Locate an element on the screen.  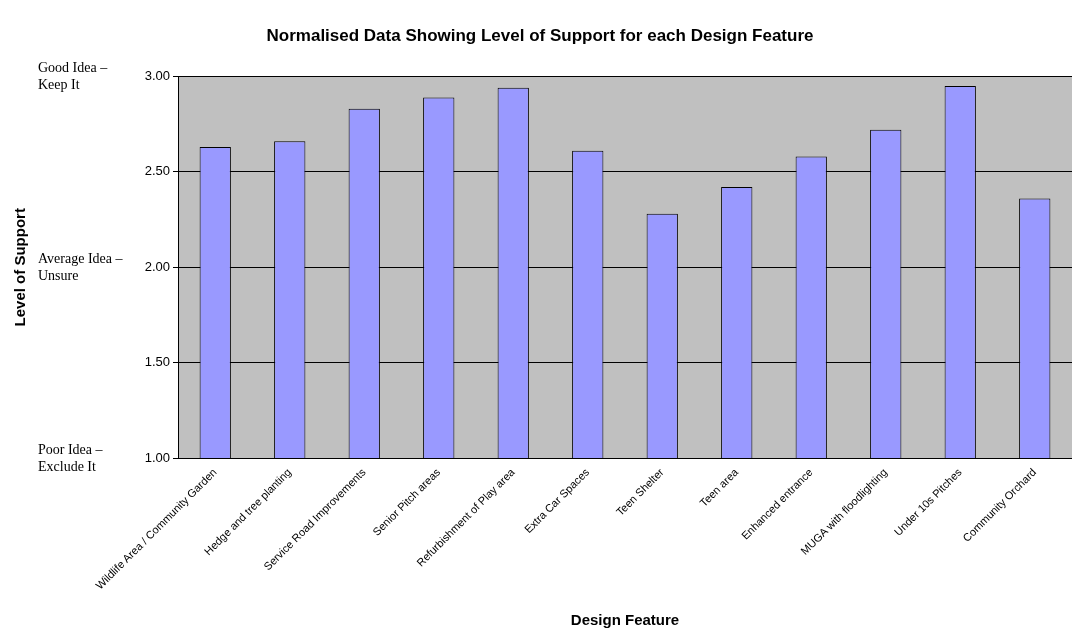
x-axis-title: Design Feature is located at coordinates (625, 620).